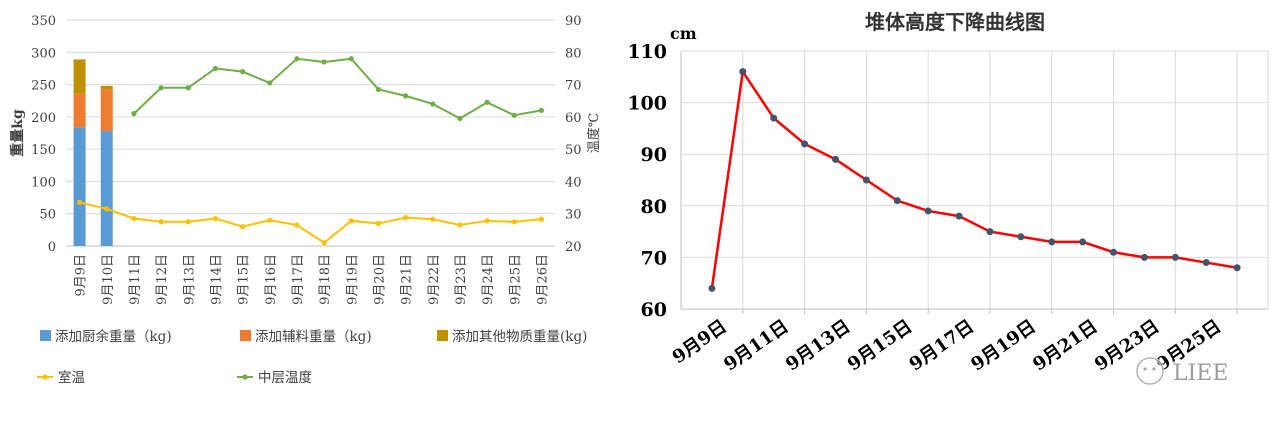 This screenshot has width=1280, height=422. Describe the element at coordinates (17, 133) in the screenshot. I see `y-axis-label: 重量kg` at that location.